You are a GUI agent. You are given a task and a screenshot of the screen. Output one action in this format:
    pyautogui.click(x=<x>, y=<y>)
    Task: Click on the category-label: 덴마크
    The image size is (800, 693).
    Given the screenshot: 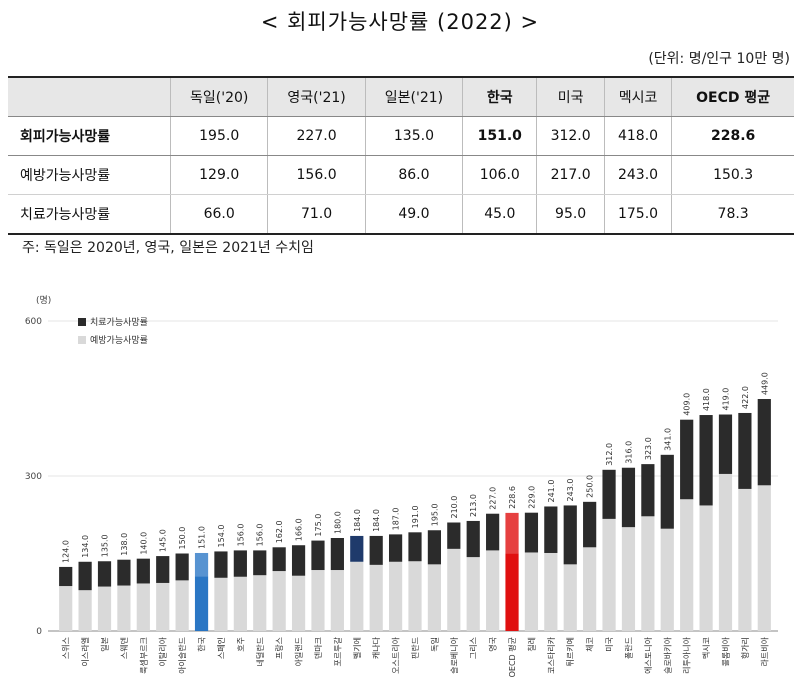 What is the action you would take?
    pyautogui.click(x=318, y=648)
    